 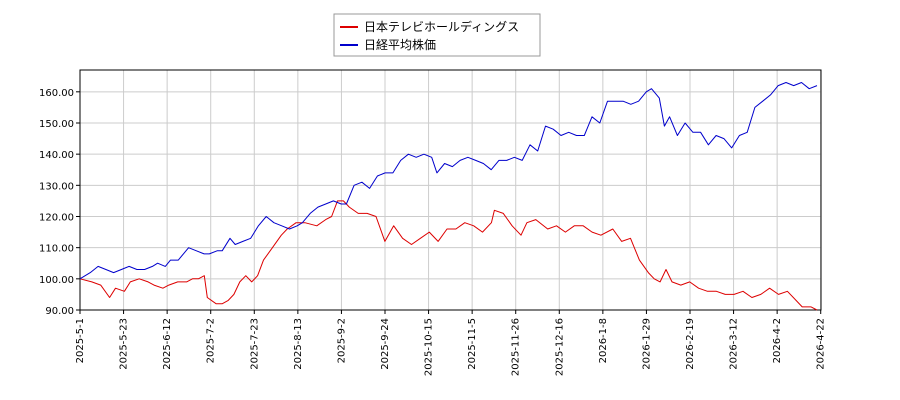 What do you see at coordinates (56, 280) in the screenshot?
I see `y-tick-label: 100.00` at bounding box center [56, 280].